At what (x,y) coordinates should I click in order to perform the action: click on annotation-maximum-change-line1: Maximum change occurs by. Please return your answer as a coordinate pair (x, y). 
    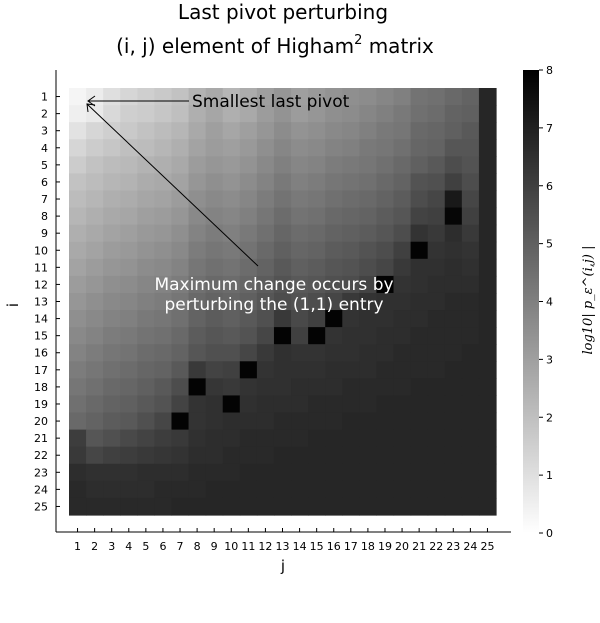
    Looking at the image, I should click on (273, 285).